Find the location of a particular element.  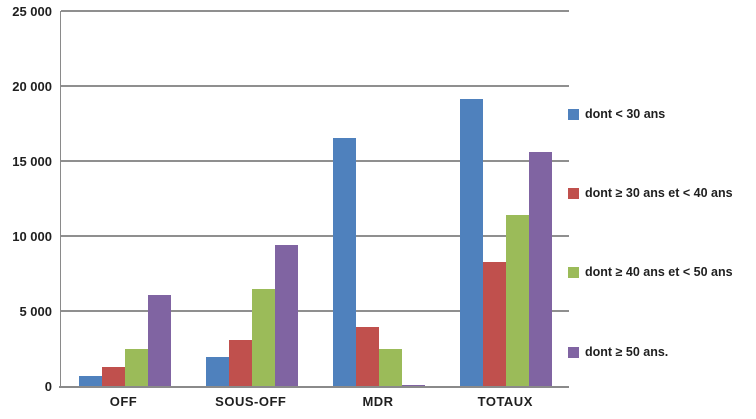

y-tick-label-0: 0 is located at coordinates (48, 386).